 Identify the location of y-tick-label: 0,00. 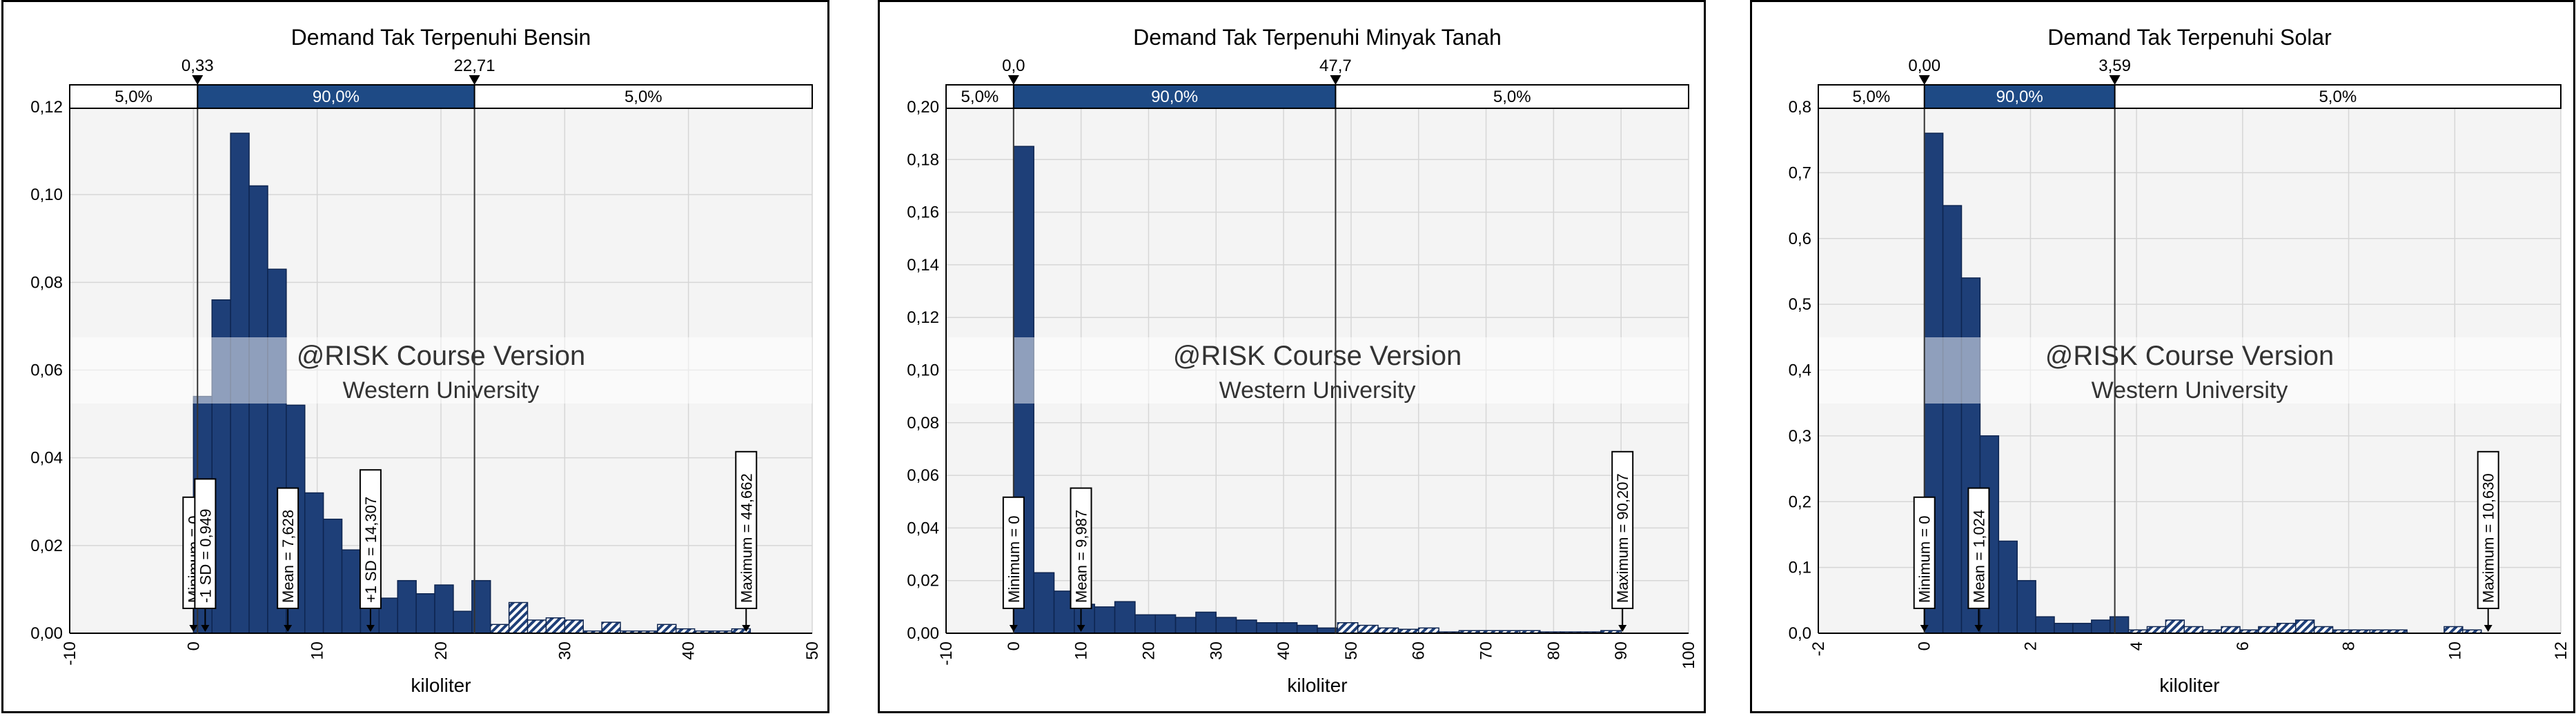
(46, 633).